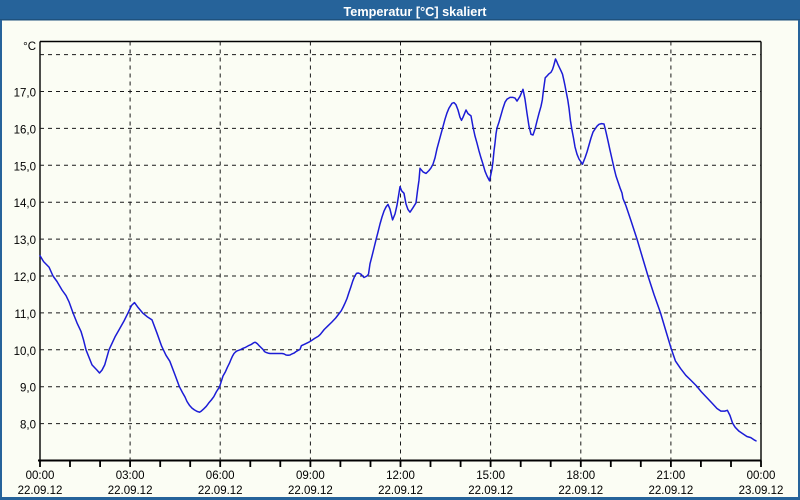  What do you see at coordinates (28, 426) in the screenshot?
I see `svg-text: 8,0` at bounding box center [28, 426].